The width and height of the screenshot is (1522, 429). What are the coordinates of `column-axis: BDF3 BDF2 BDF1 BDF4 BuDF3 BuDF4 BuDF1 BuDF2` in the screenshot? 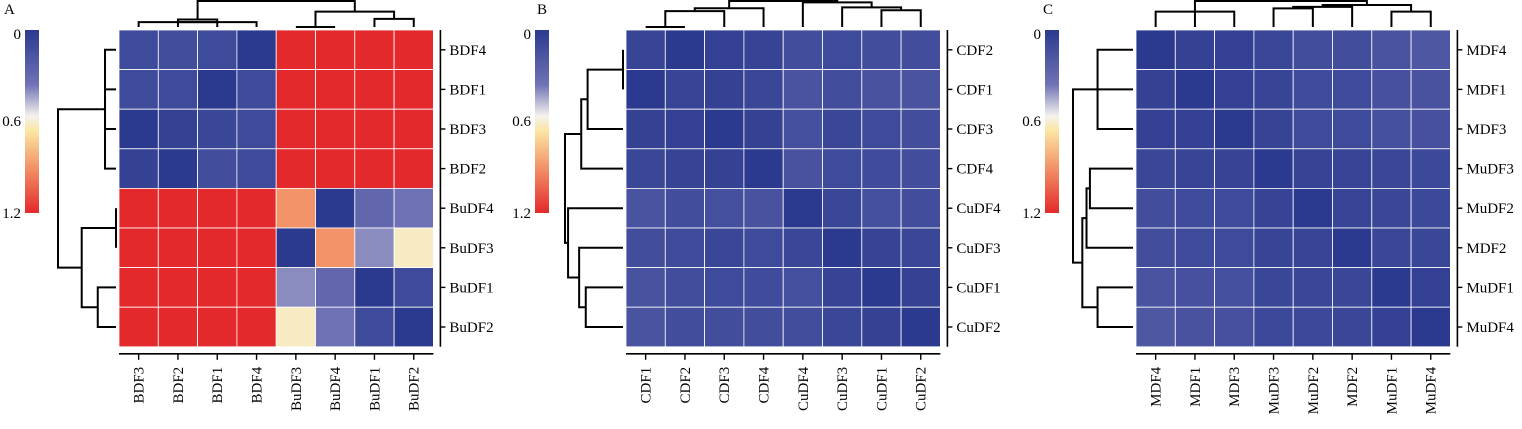 It's located at (276, 381).